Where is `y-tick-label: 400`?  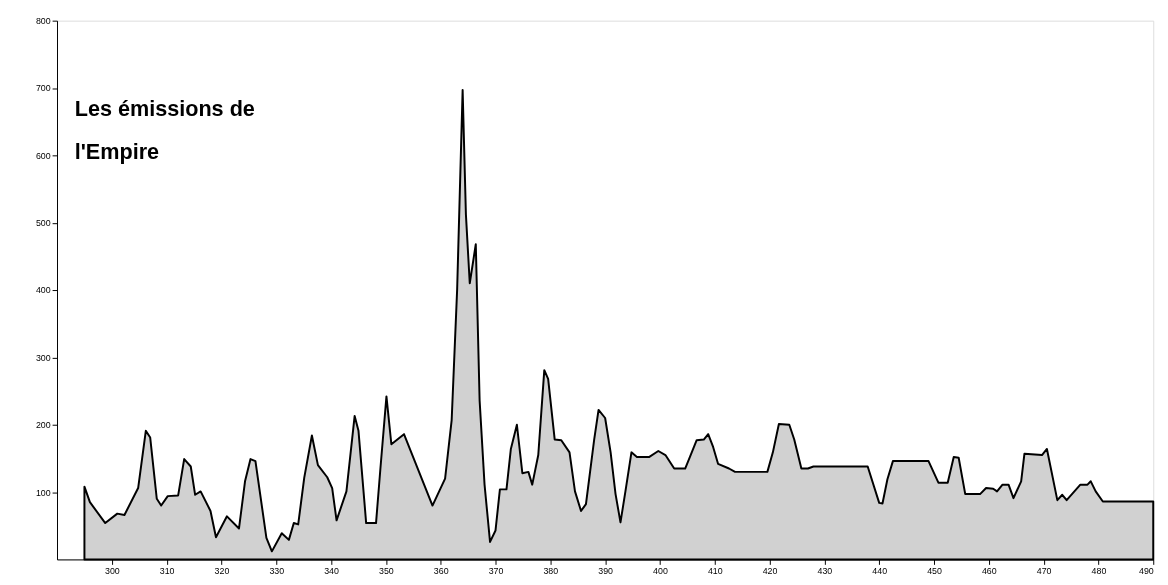 y-tick-label: 400 is located at coordinates (43, 290).